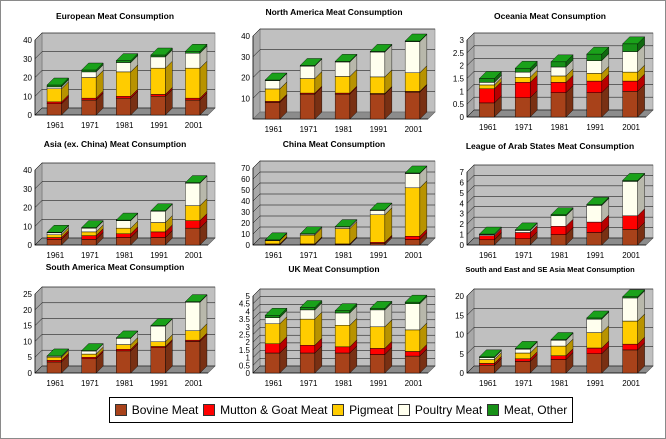  Describe the element at coordinates (462, 214) in the screenshot. I see `y-tick-label: 3` at that location.